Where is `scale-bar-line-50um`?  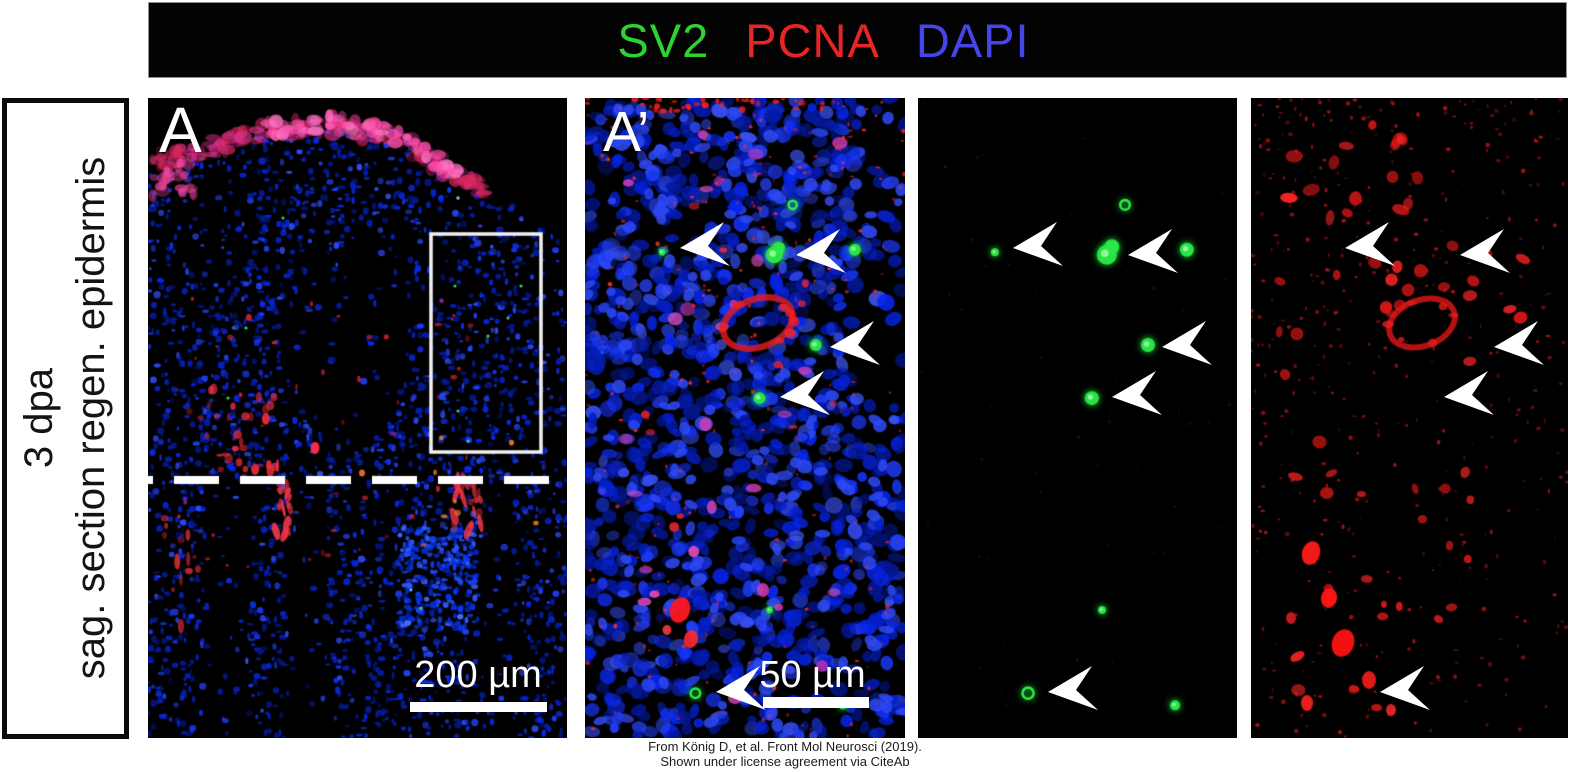 scale-bar-line-50um is located at coordinates (816, 702).